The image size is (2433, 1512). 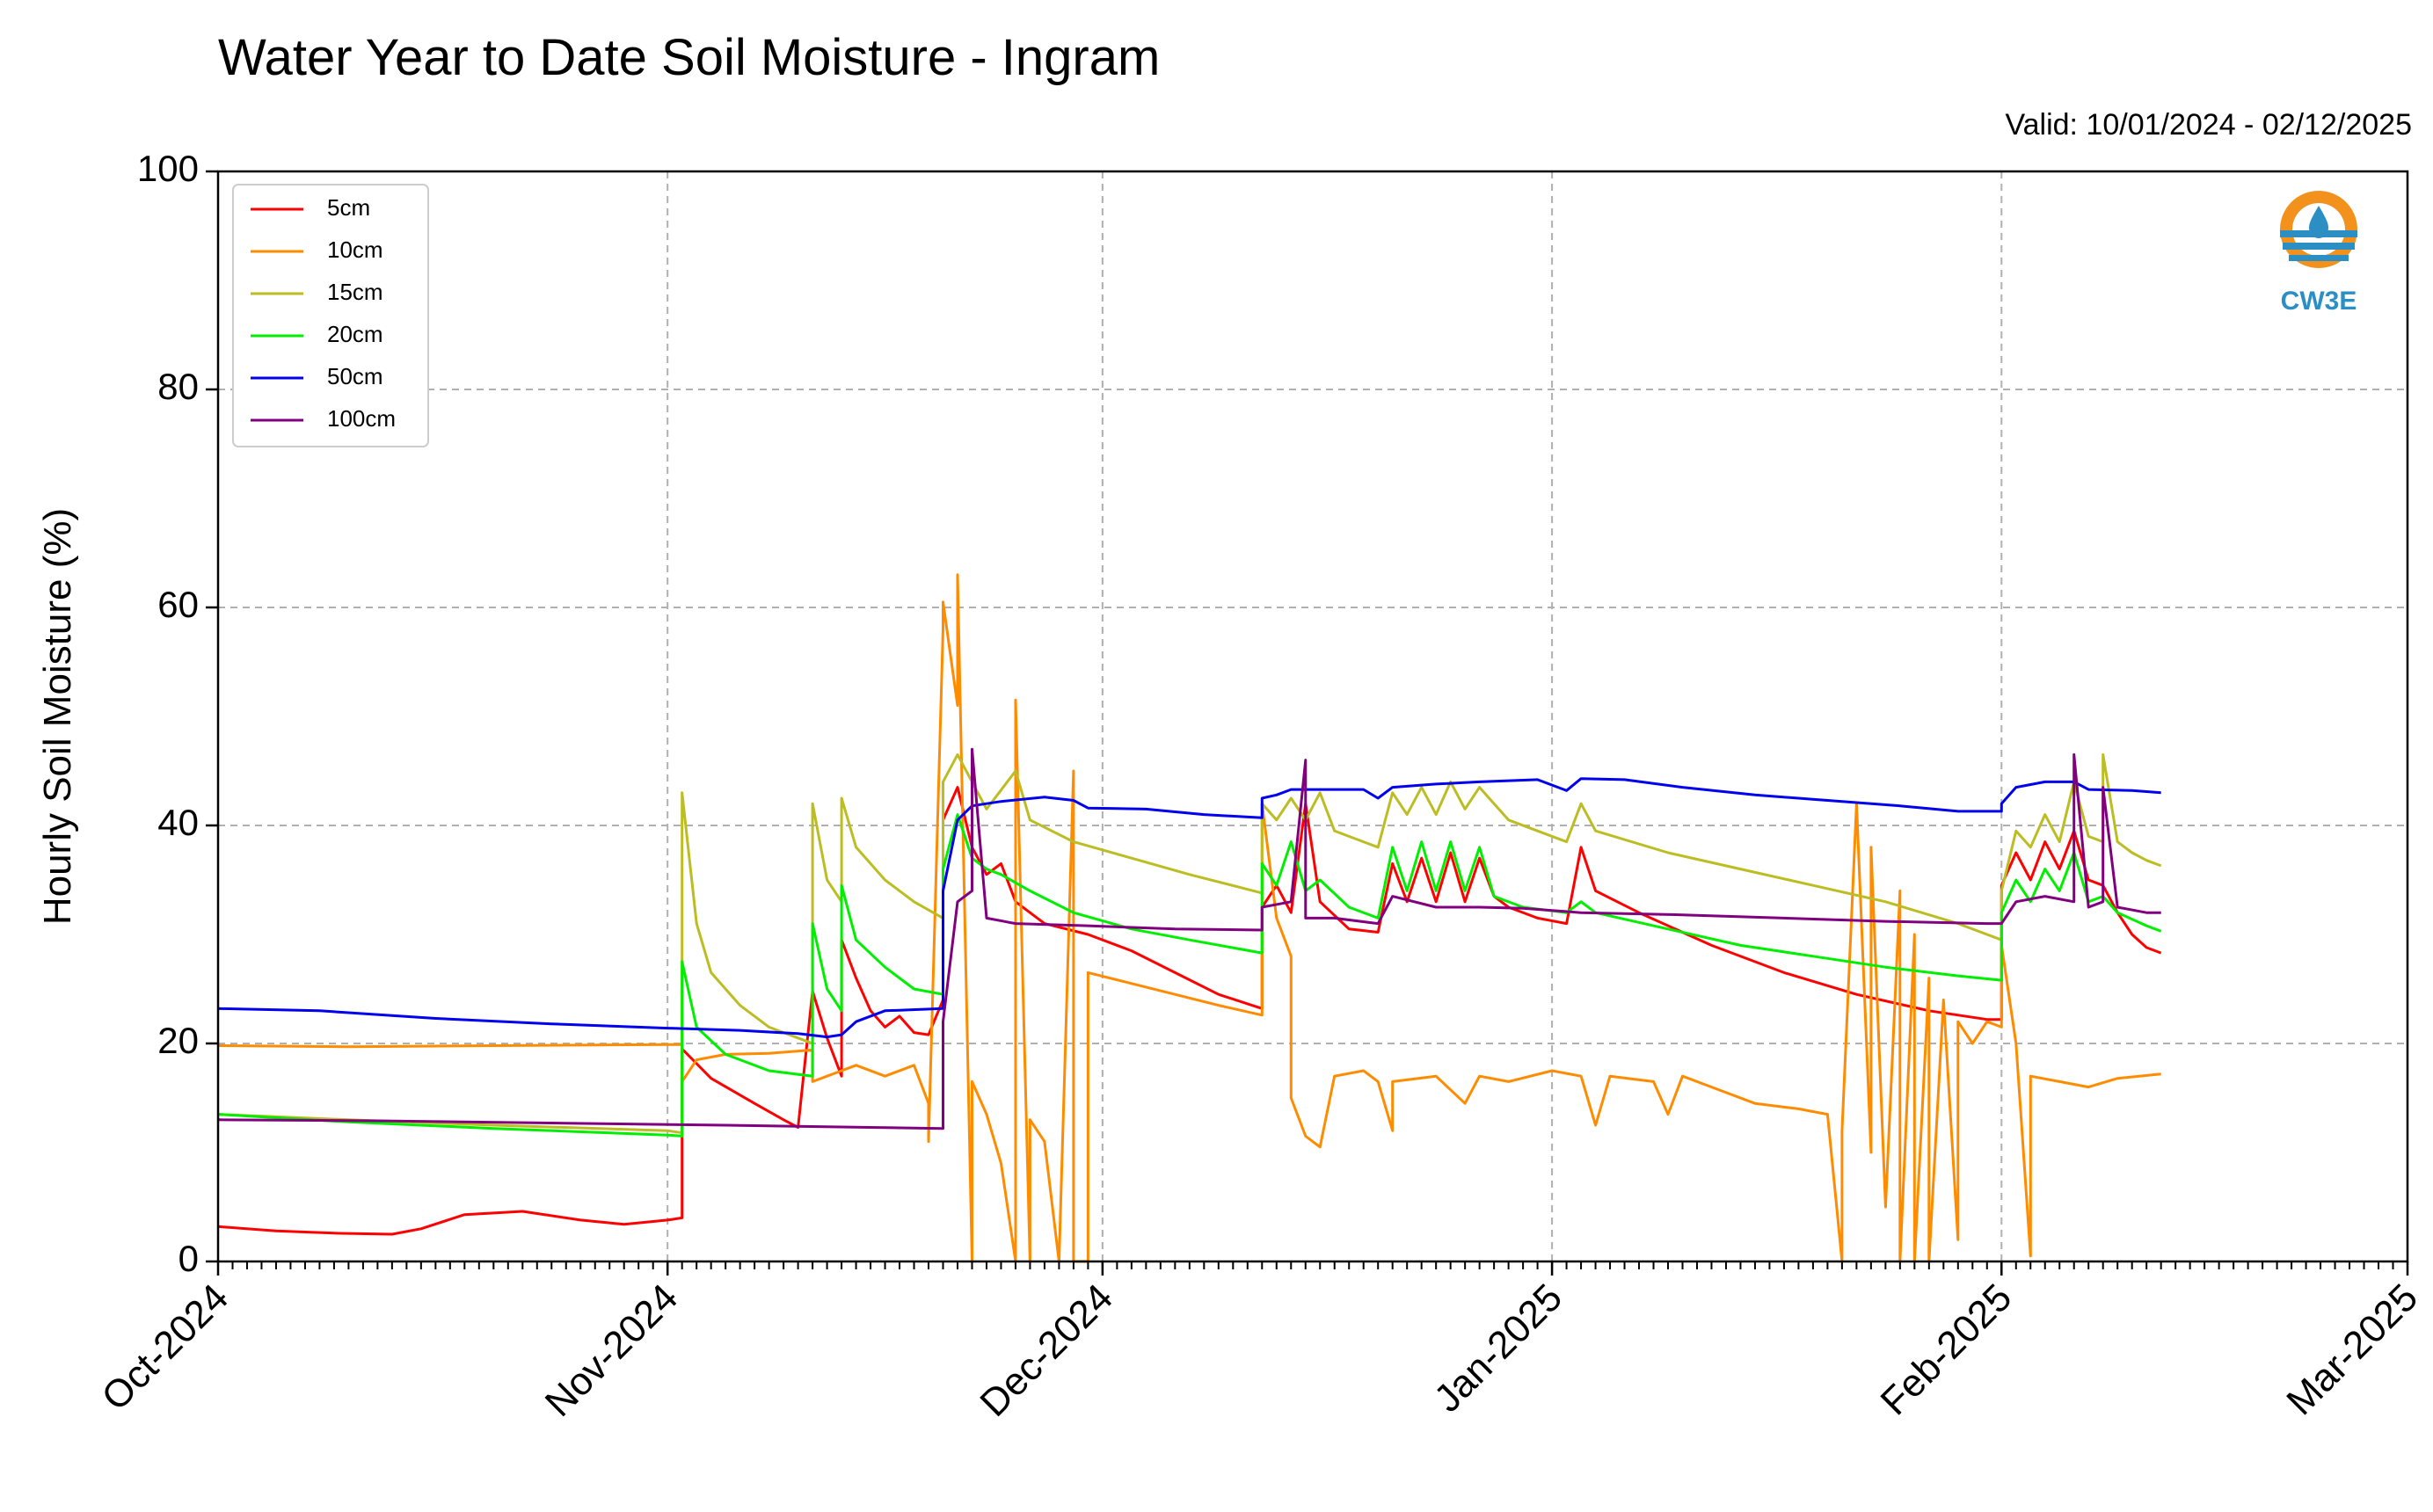 I want to click on valid-date-range: Valid: 10/01/2024 - 02/12/2025, so click(x=2208, y=125).